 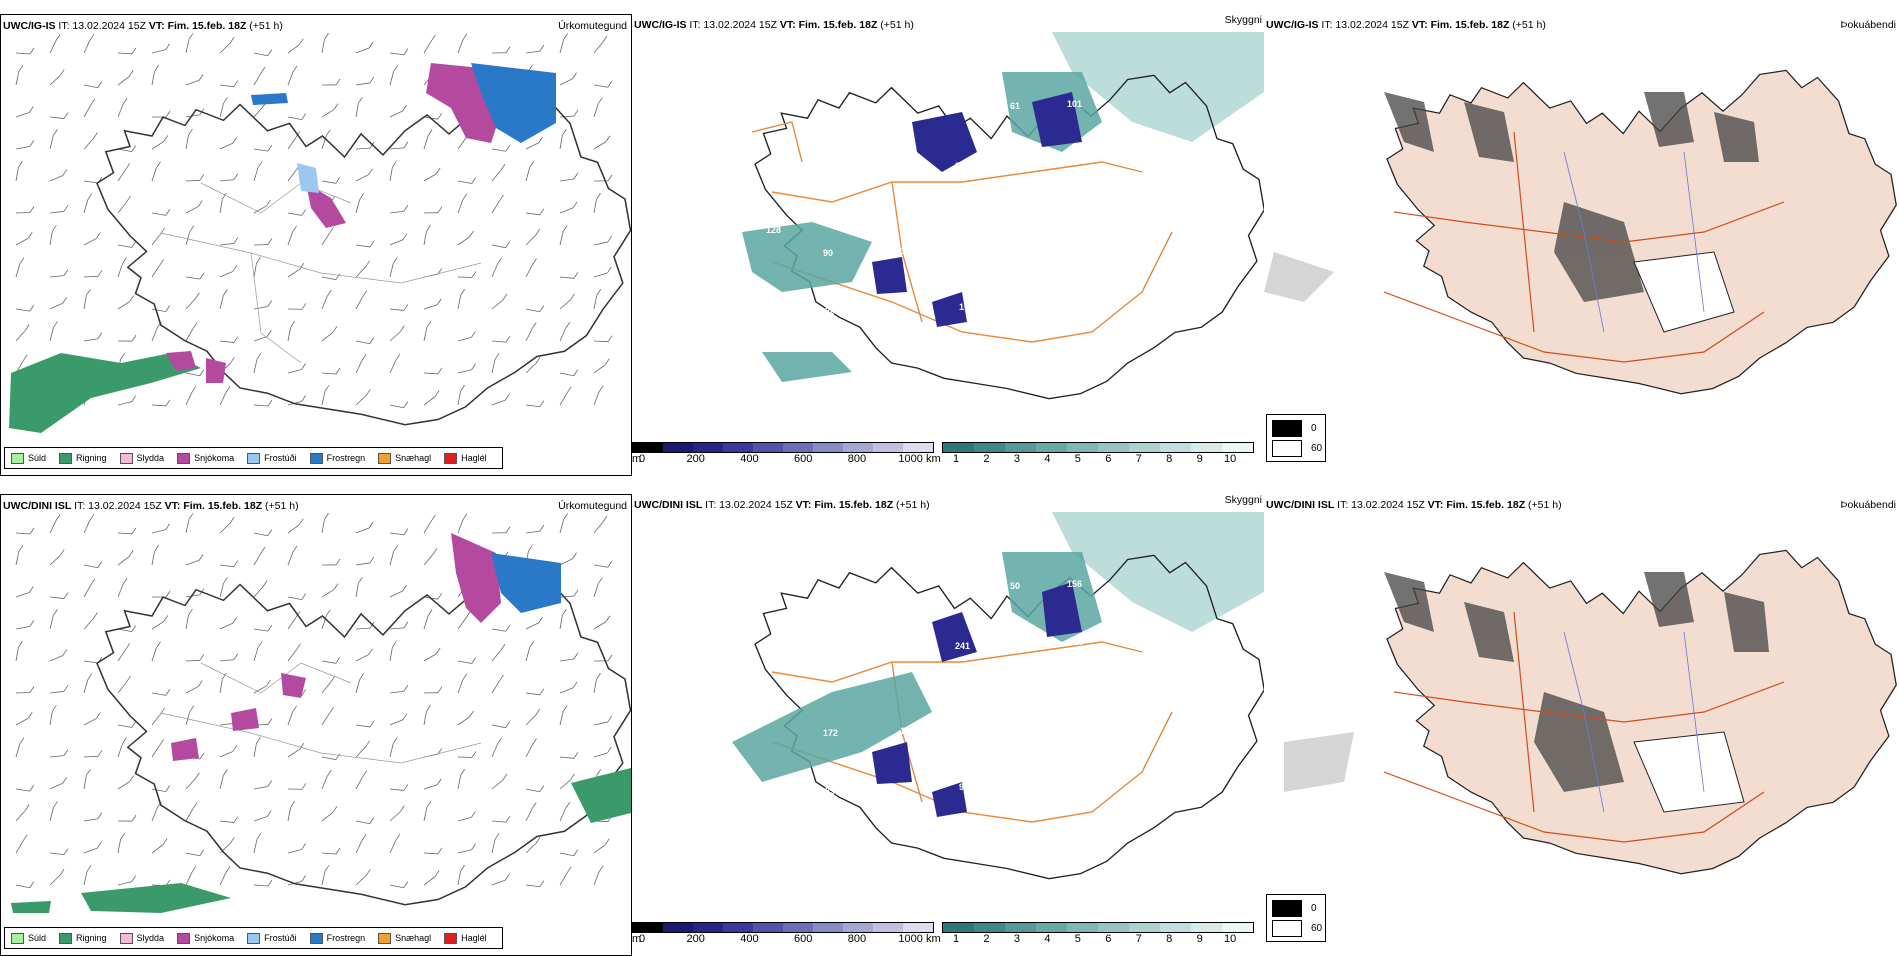 I want to click on model-name: UWC/DINI ISL, so click(x=668, y=505).